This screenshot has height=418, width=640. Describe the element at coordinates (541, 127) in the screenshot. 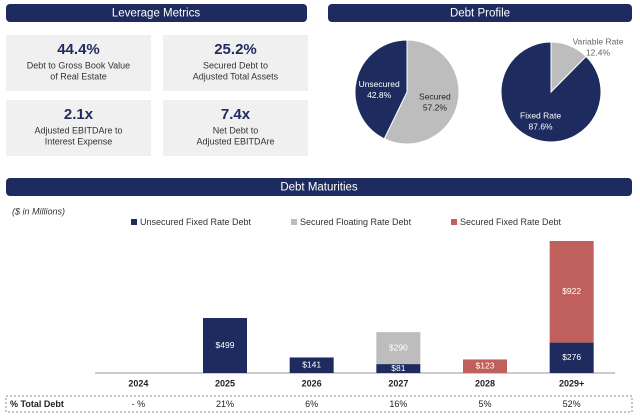

I see `pie-value-label: 87.6%` at that location.